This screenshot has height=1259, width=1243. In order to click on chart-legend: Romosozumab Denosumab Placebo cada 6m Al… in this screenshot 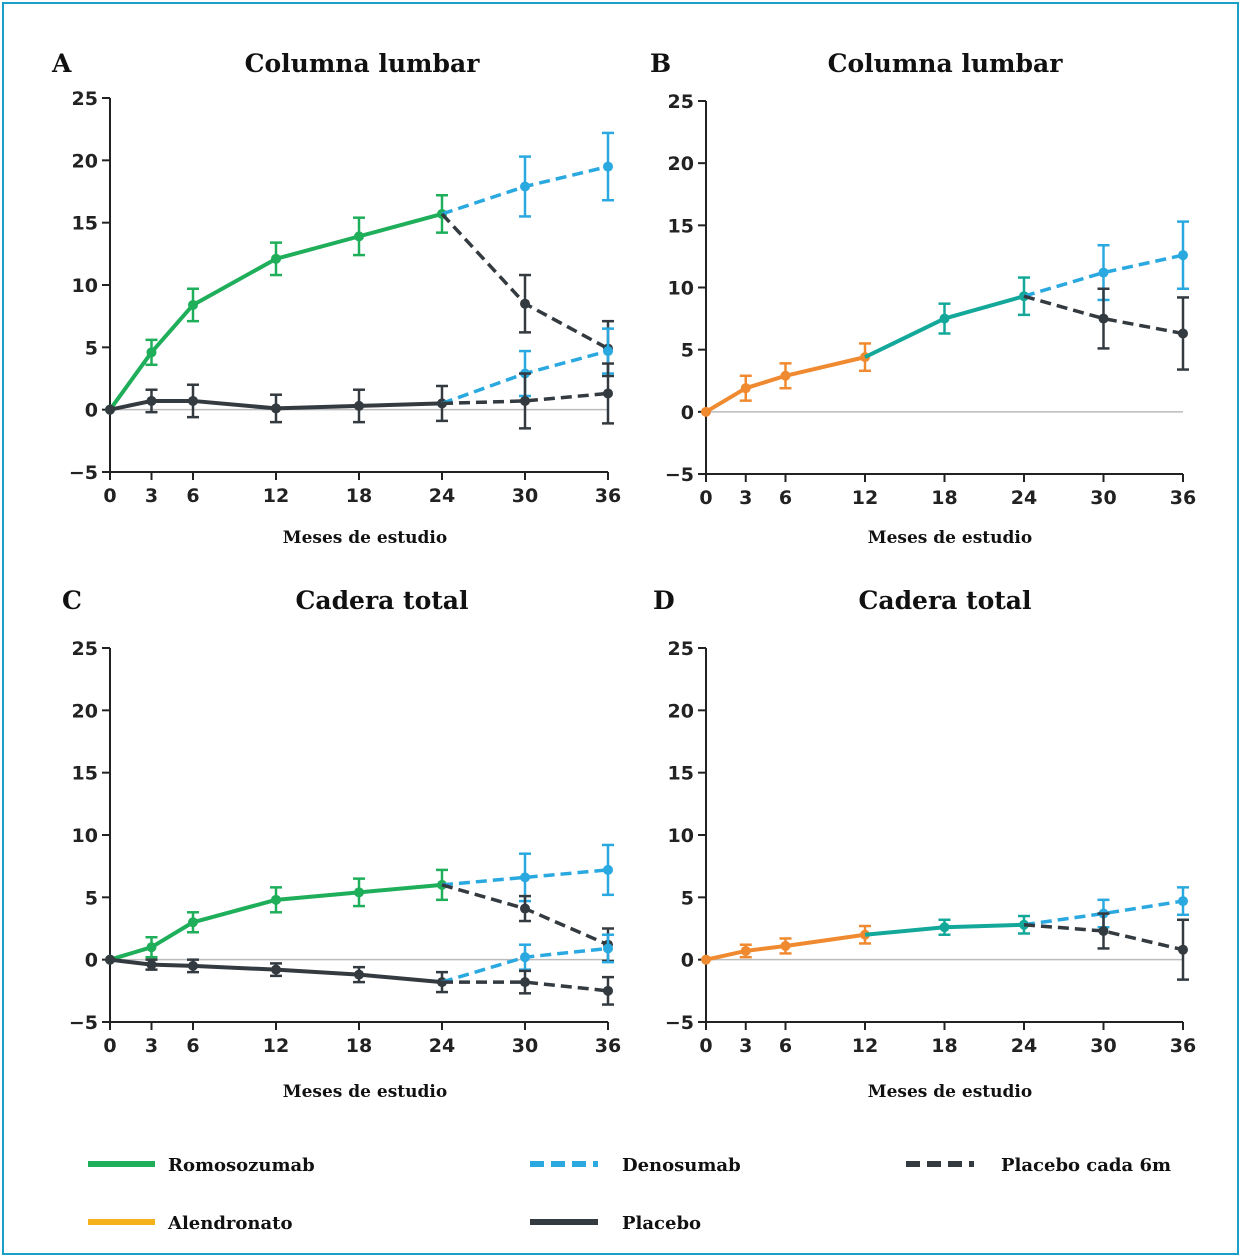, I will do `click(629, 1194)`.